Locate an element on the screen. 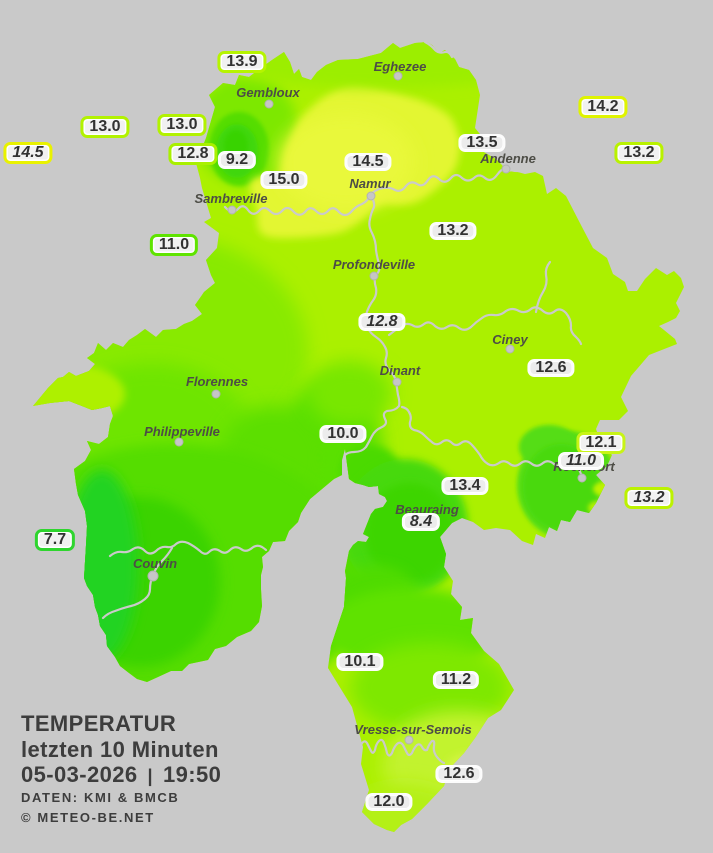  svg-text: Florennes is located at coordinates (217, 381).